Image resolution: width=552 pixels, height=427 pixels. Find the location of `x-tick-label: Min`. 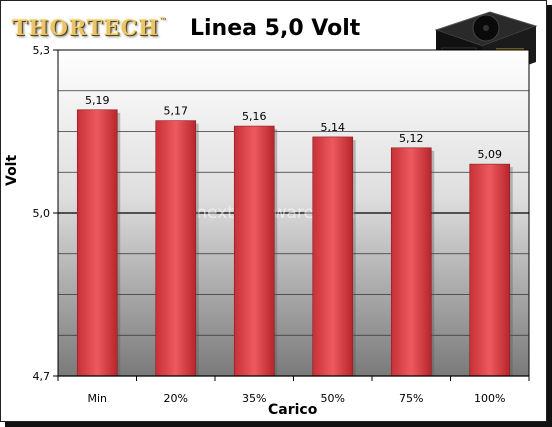

x-tick-label: Min is located at coordinates (97, 398).